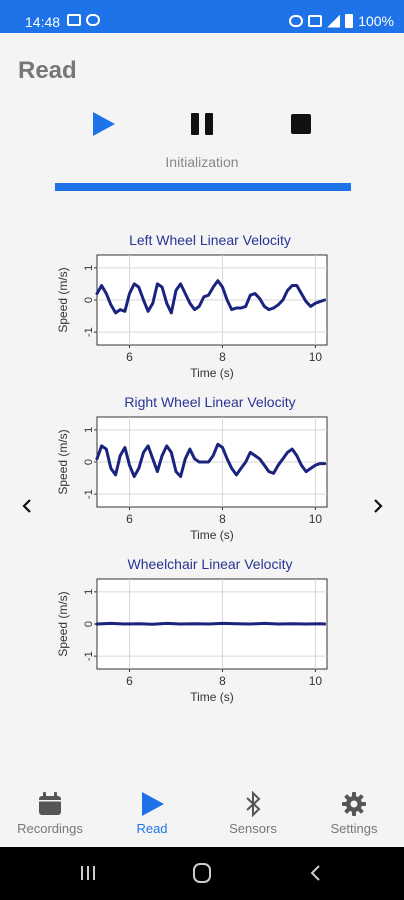 This screenshot has width=404, height=900. Describe the element at coordinates (93, 20) in the screenshot. I see `game-controller-icon` at that location.